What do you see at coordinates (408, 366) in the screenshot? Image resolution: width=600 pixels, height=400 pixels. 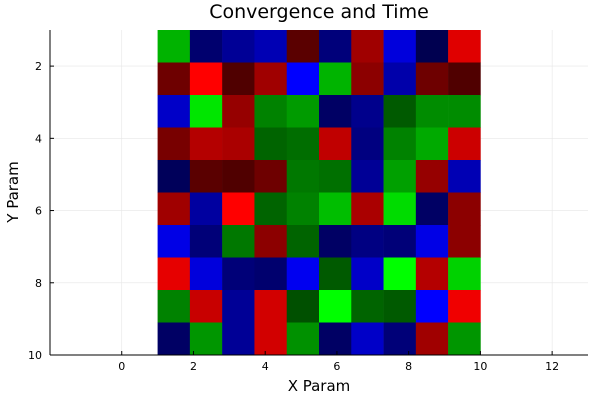 I see `x-tick-label: 8` at bounding box center [408, 366].